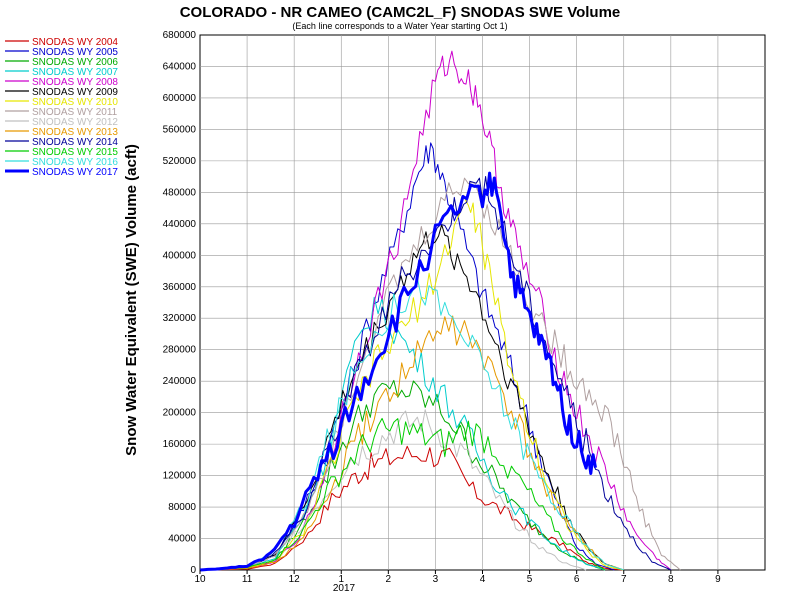 This screenshot has height=600, width=800. I want to click on y-tick-label: 560000, so click(180, 129).